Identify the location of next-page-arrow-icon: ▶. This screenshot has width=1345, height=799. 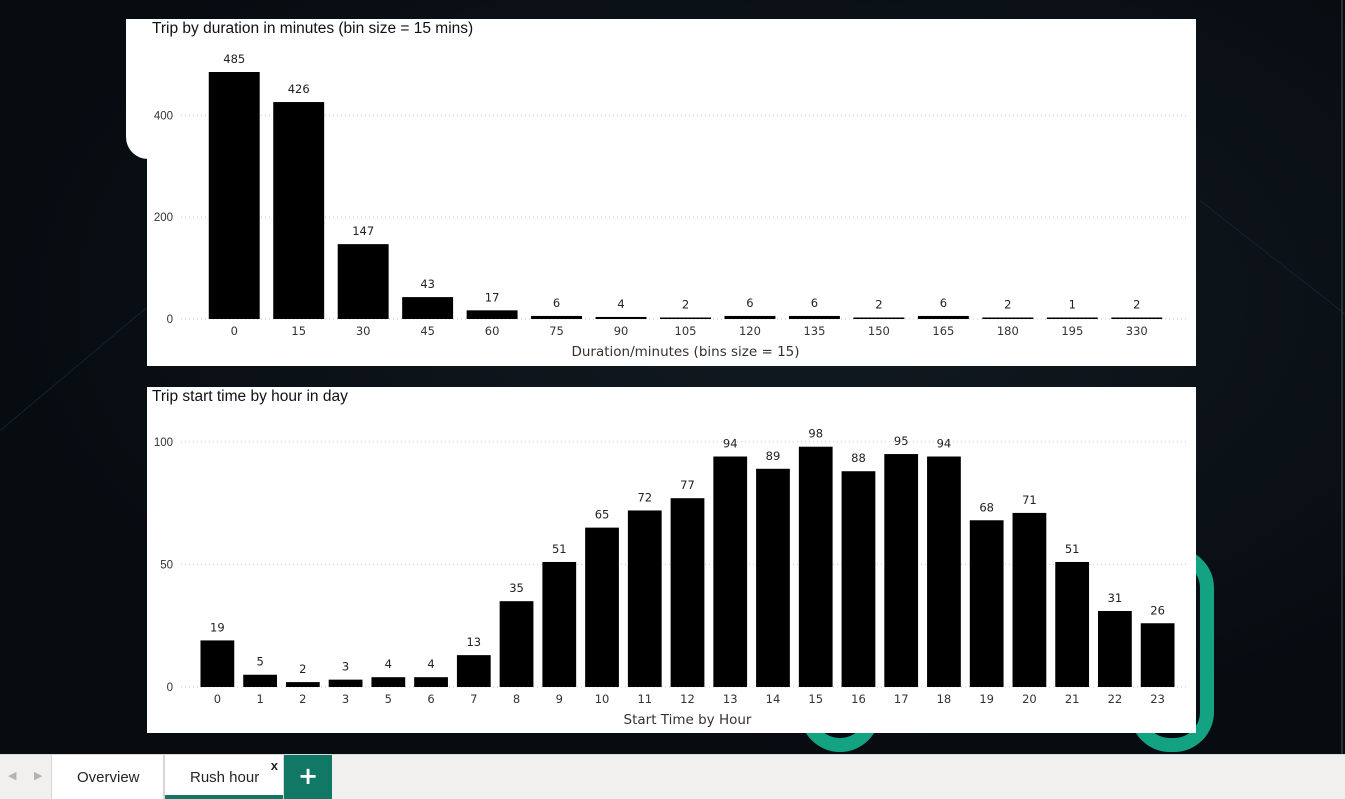
(38, 775).